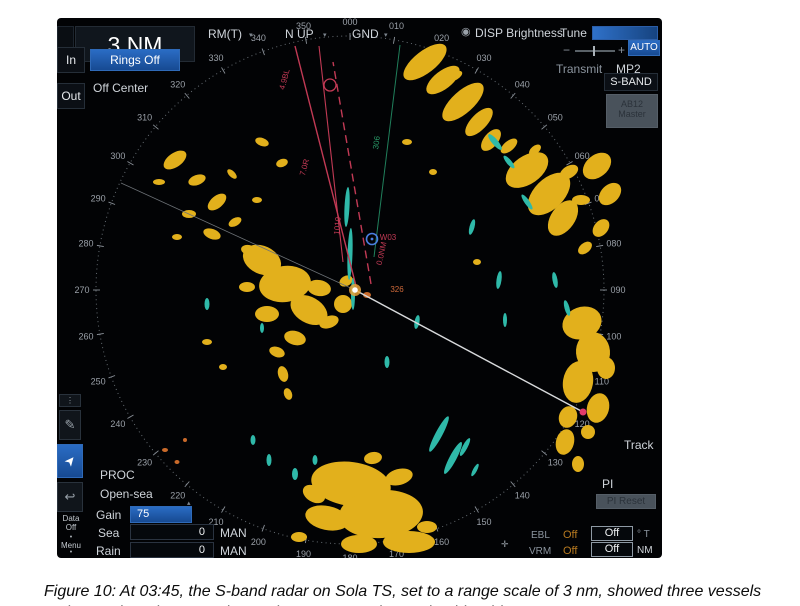 This screenshot has height=606, width=800. What do you see at coordinates (522, 85) in the screenshot?
I see `svg-text: 040` at bounding box center [522, 85].